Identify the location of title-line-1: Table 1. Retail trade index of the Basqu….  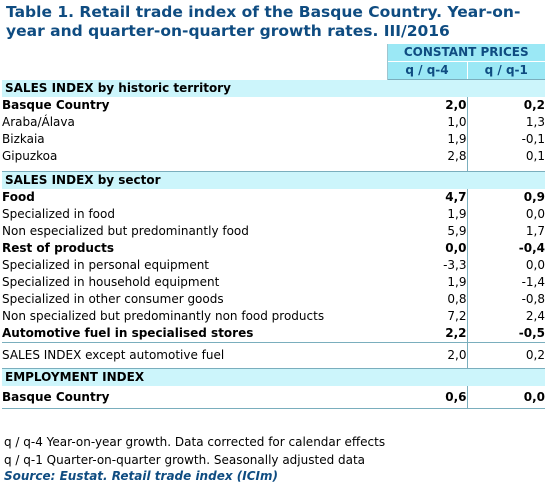
(263, 12).